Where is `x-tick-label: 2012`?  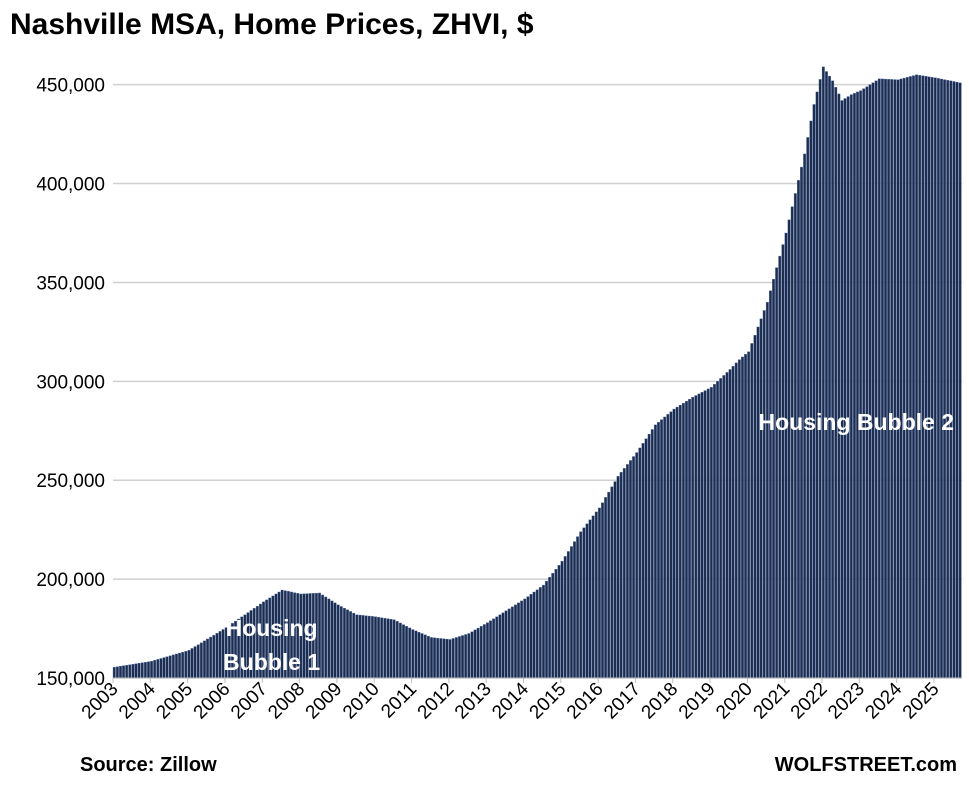 x-tick-label: 2012 is located at coordinates (436, 701).